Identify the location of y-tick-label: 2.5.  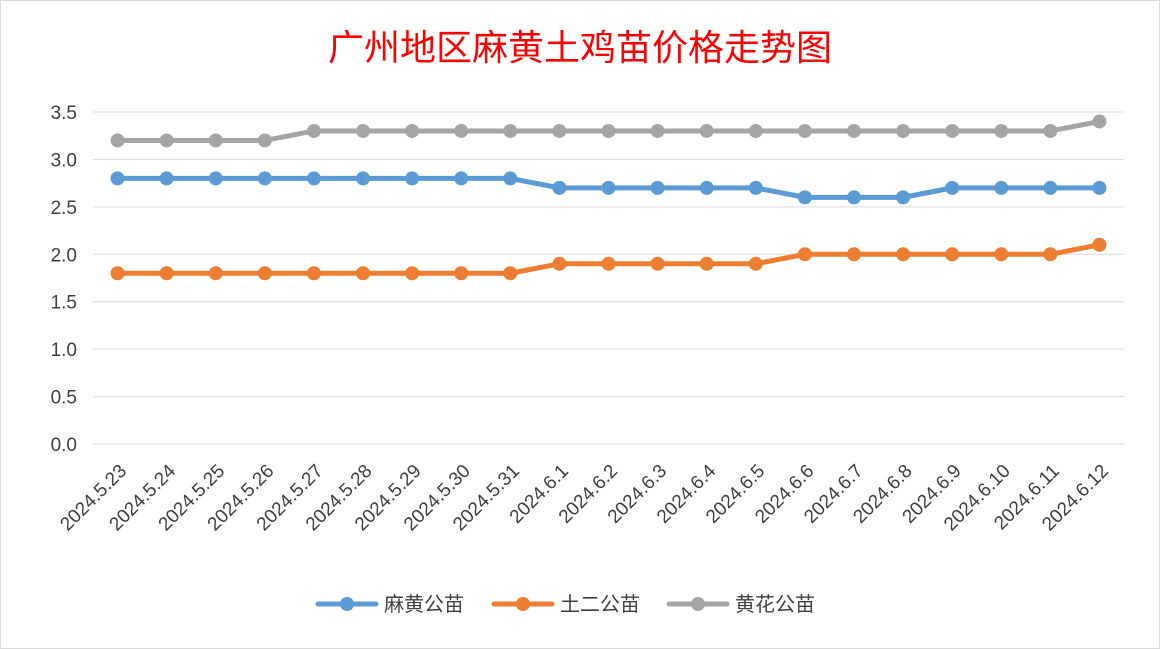
(64, 208).